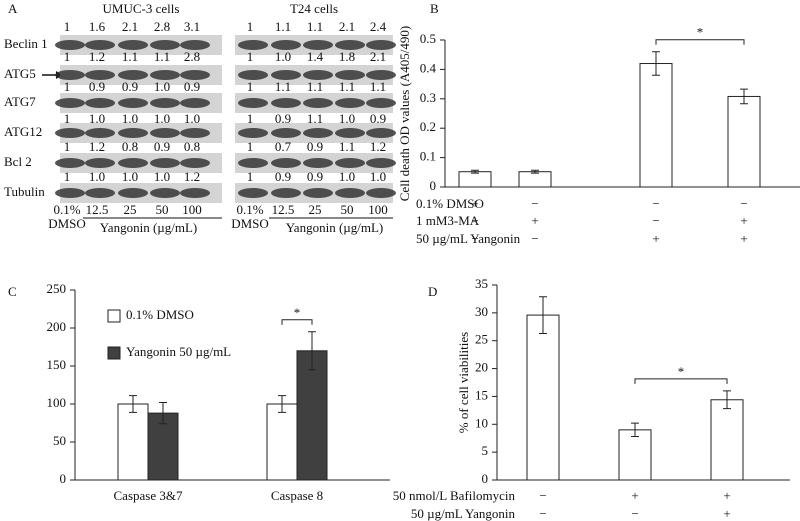 The width and height of the screenshot is (800, 521). I want to click on densitometry-value: 1.8, so click(347, 56).